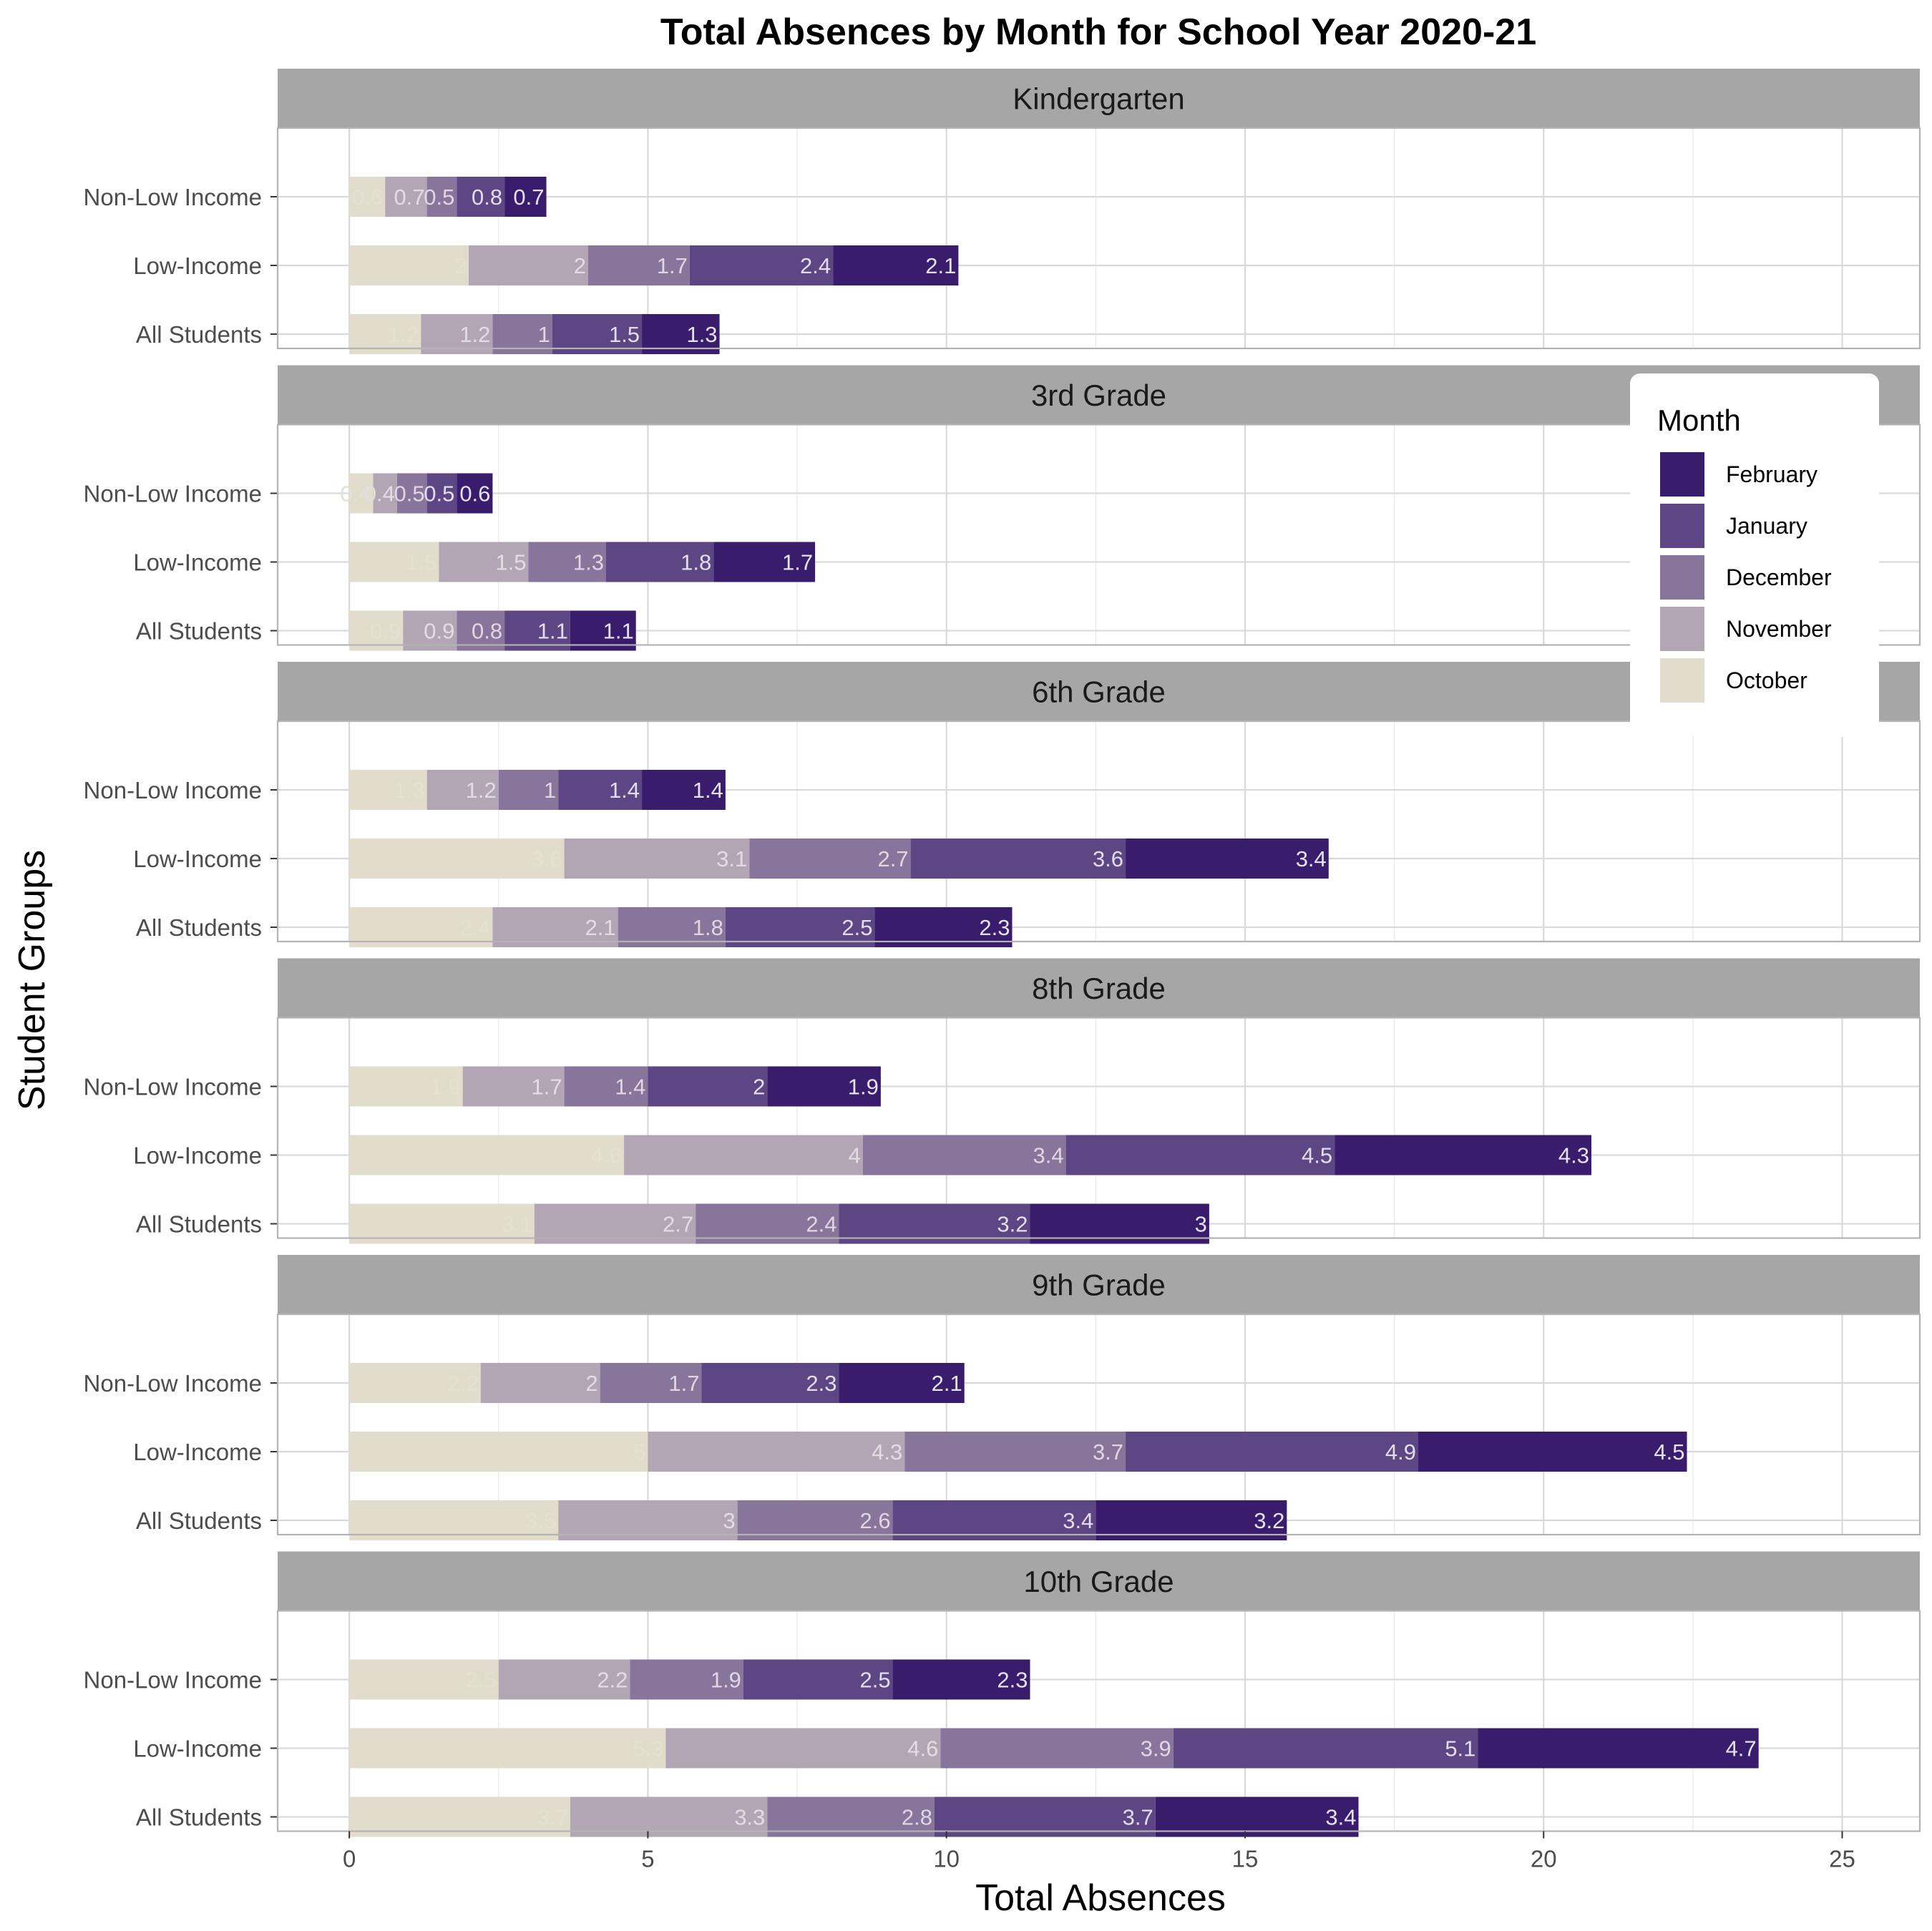  Describe the element at coordinates (863, 1087) in the screenshot. I see `bar-label-february: 1.9` at that location.